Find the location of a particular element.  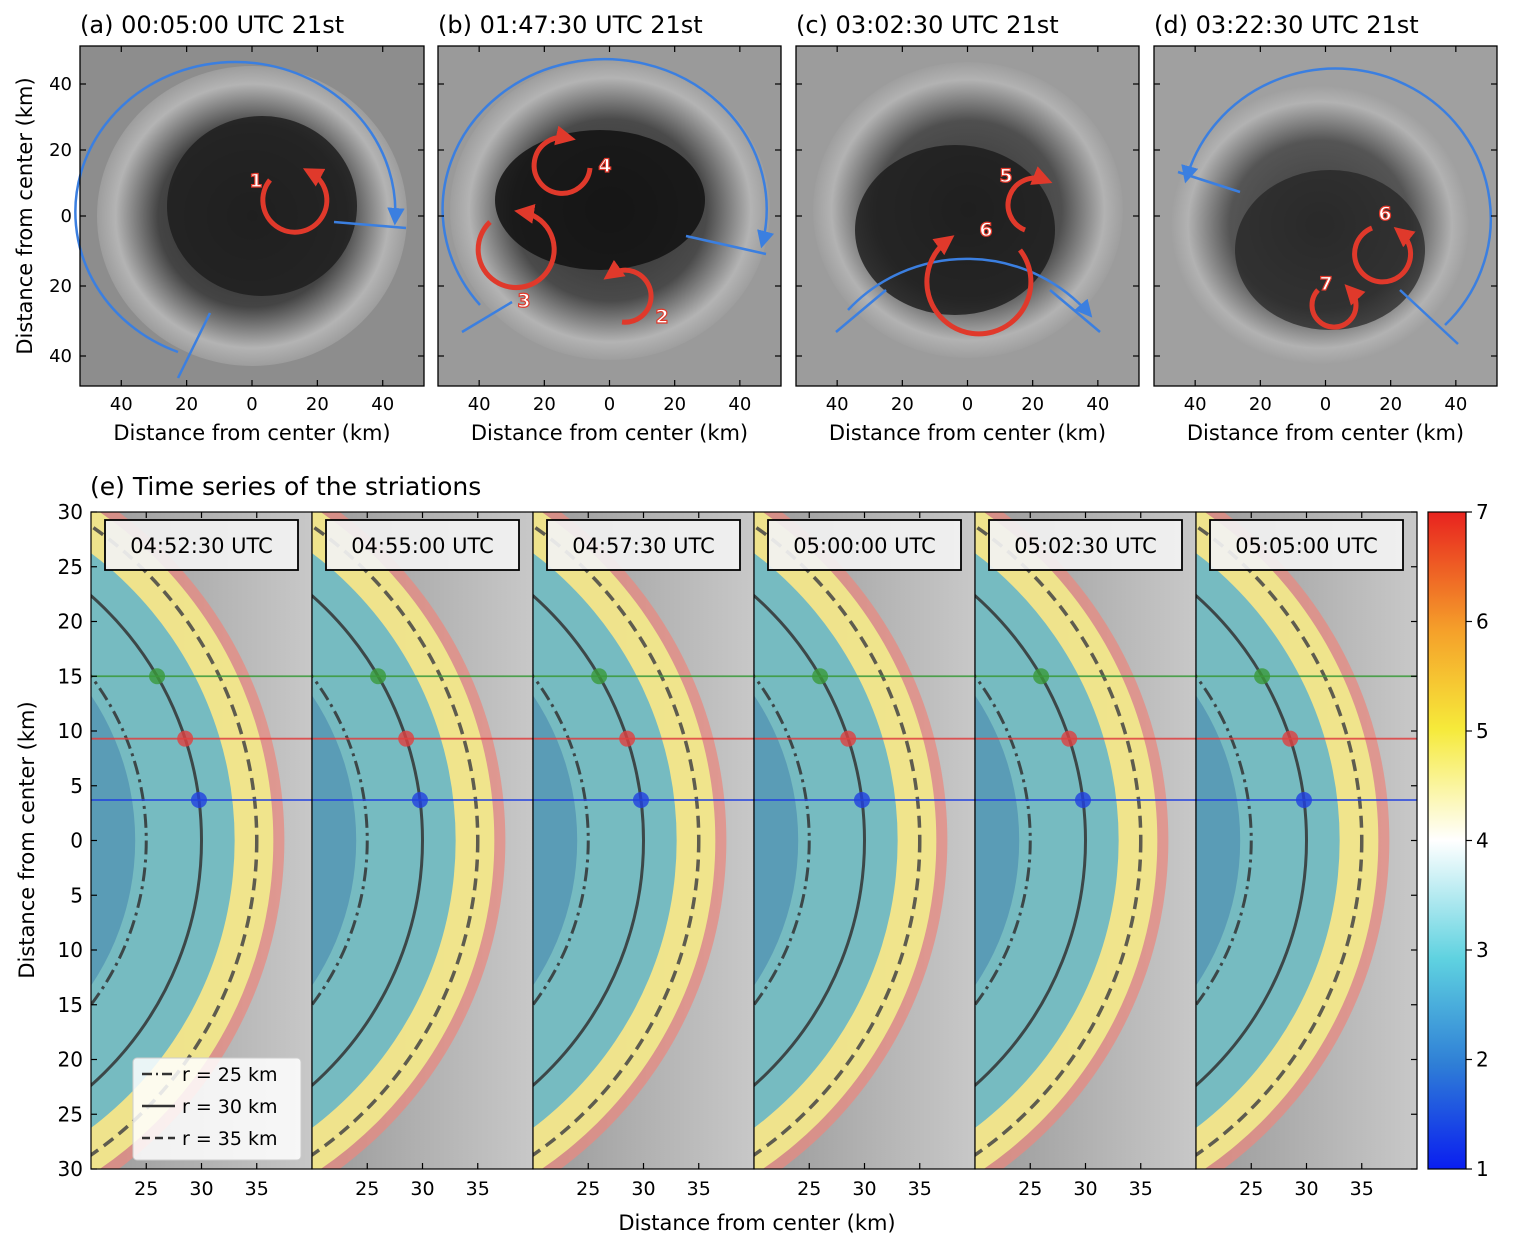

panel-b-eye is located at coordinates (600, 200).